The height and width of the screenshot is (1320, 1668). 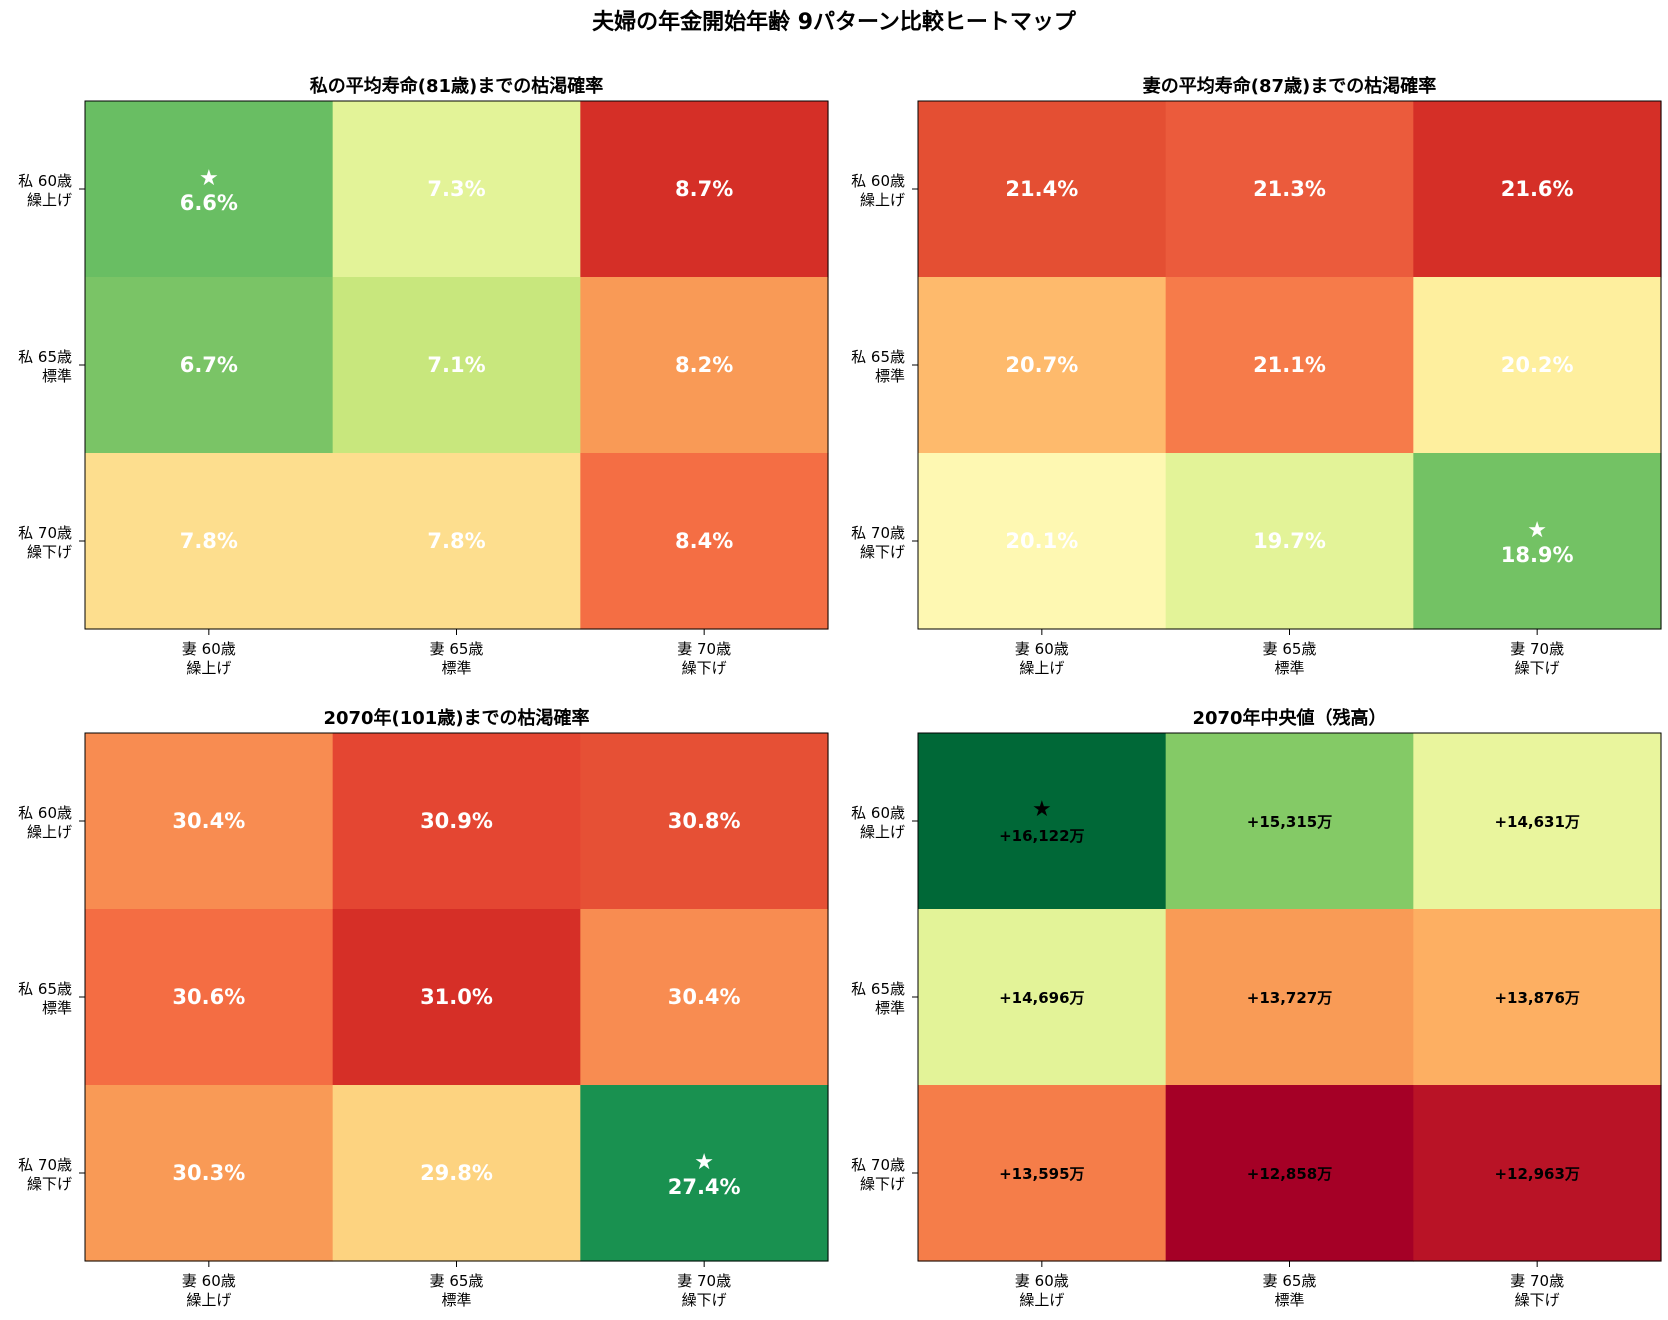 What do you see at coordinates (1041, 365) in the screenshot?
I see `cell-value-label: 20.7%` at bounding box center [1041, 365].